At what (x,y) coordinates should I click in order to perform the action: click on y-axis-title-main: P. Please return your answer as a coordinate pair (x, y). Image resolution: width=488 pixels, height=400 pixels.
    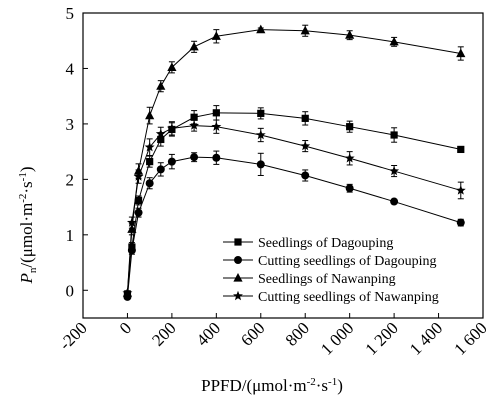
    Looking at the image, I should click on (26, 278).